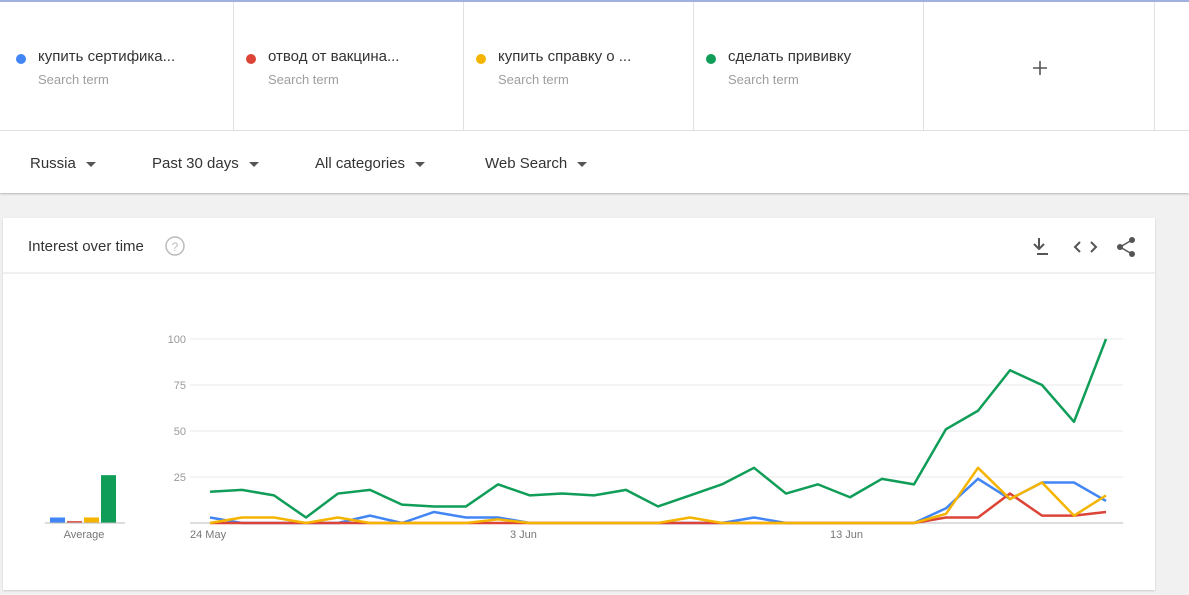 The height and width of the screenshot is (595, 1189). Describe the element at coordinates (658, 495) in the screenshot. I see `series-line` at that location.